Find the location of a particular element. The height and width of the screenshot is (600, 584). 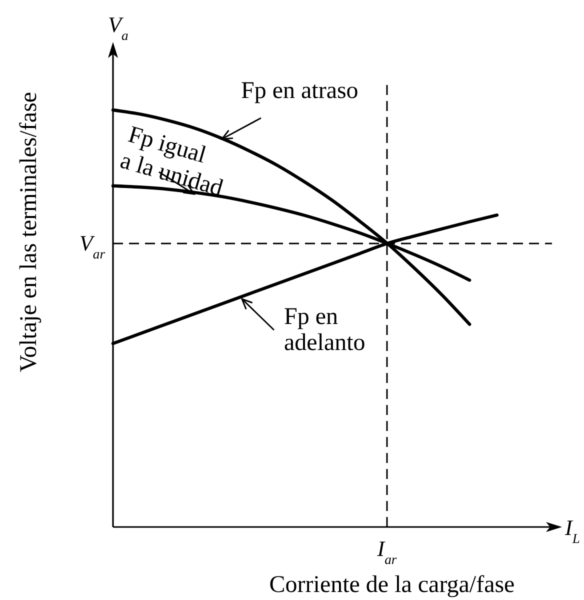

legend-label: Fp en adelanto is located at coordinates (325, 330).